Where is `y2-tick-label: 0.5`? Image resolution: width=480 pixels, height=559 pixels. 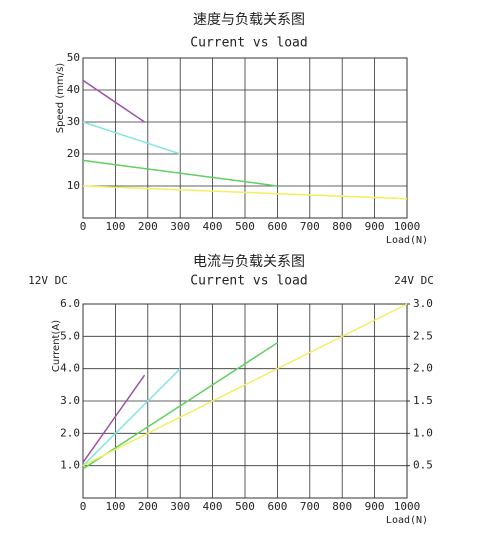
y2-tick-label: 0.5 is located at coordinates (423, 465).